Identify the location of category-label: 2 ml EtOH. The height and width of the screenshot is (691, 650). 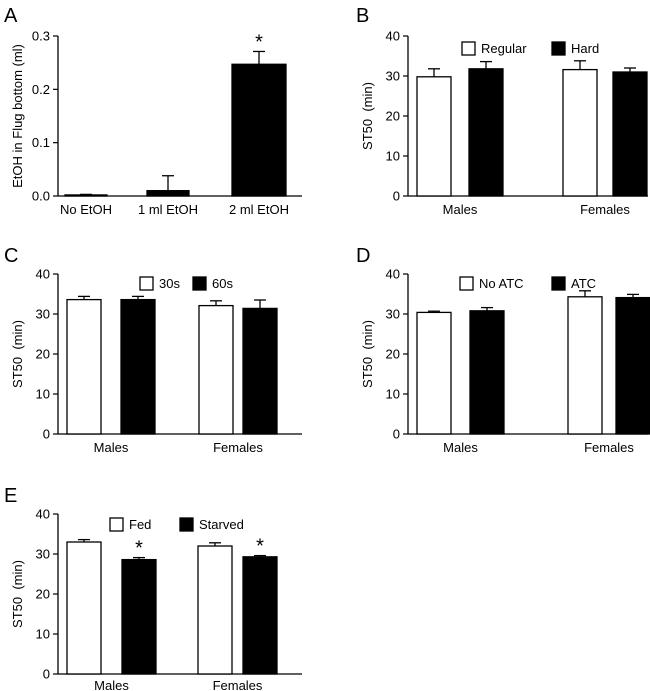
(259, 209).